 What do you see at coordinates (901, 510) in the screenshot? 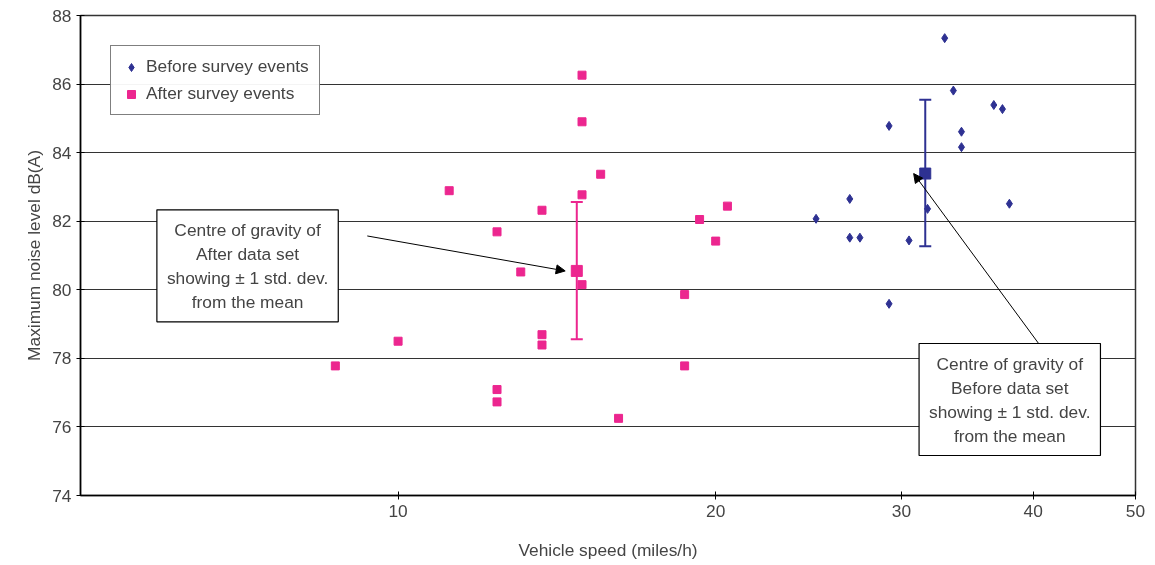
I see `x-tick-label: 30` at bounding box center [901, 510].